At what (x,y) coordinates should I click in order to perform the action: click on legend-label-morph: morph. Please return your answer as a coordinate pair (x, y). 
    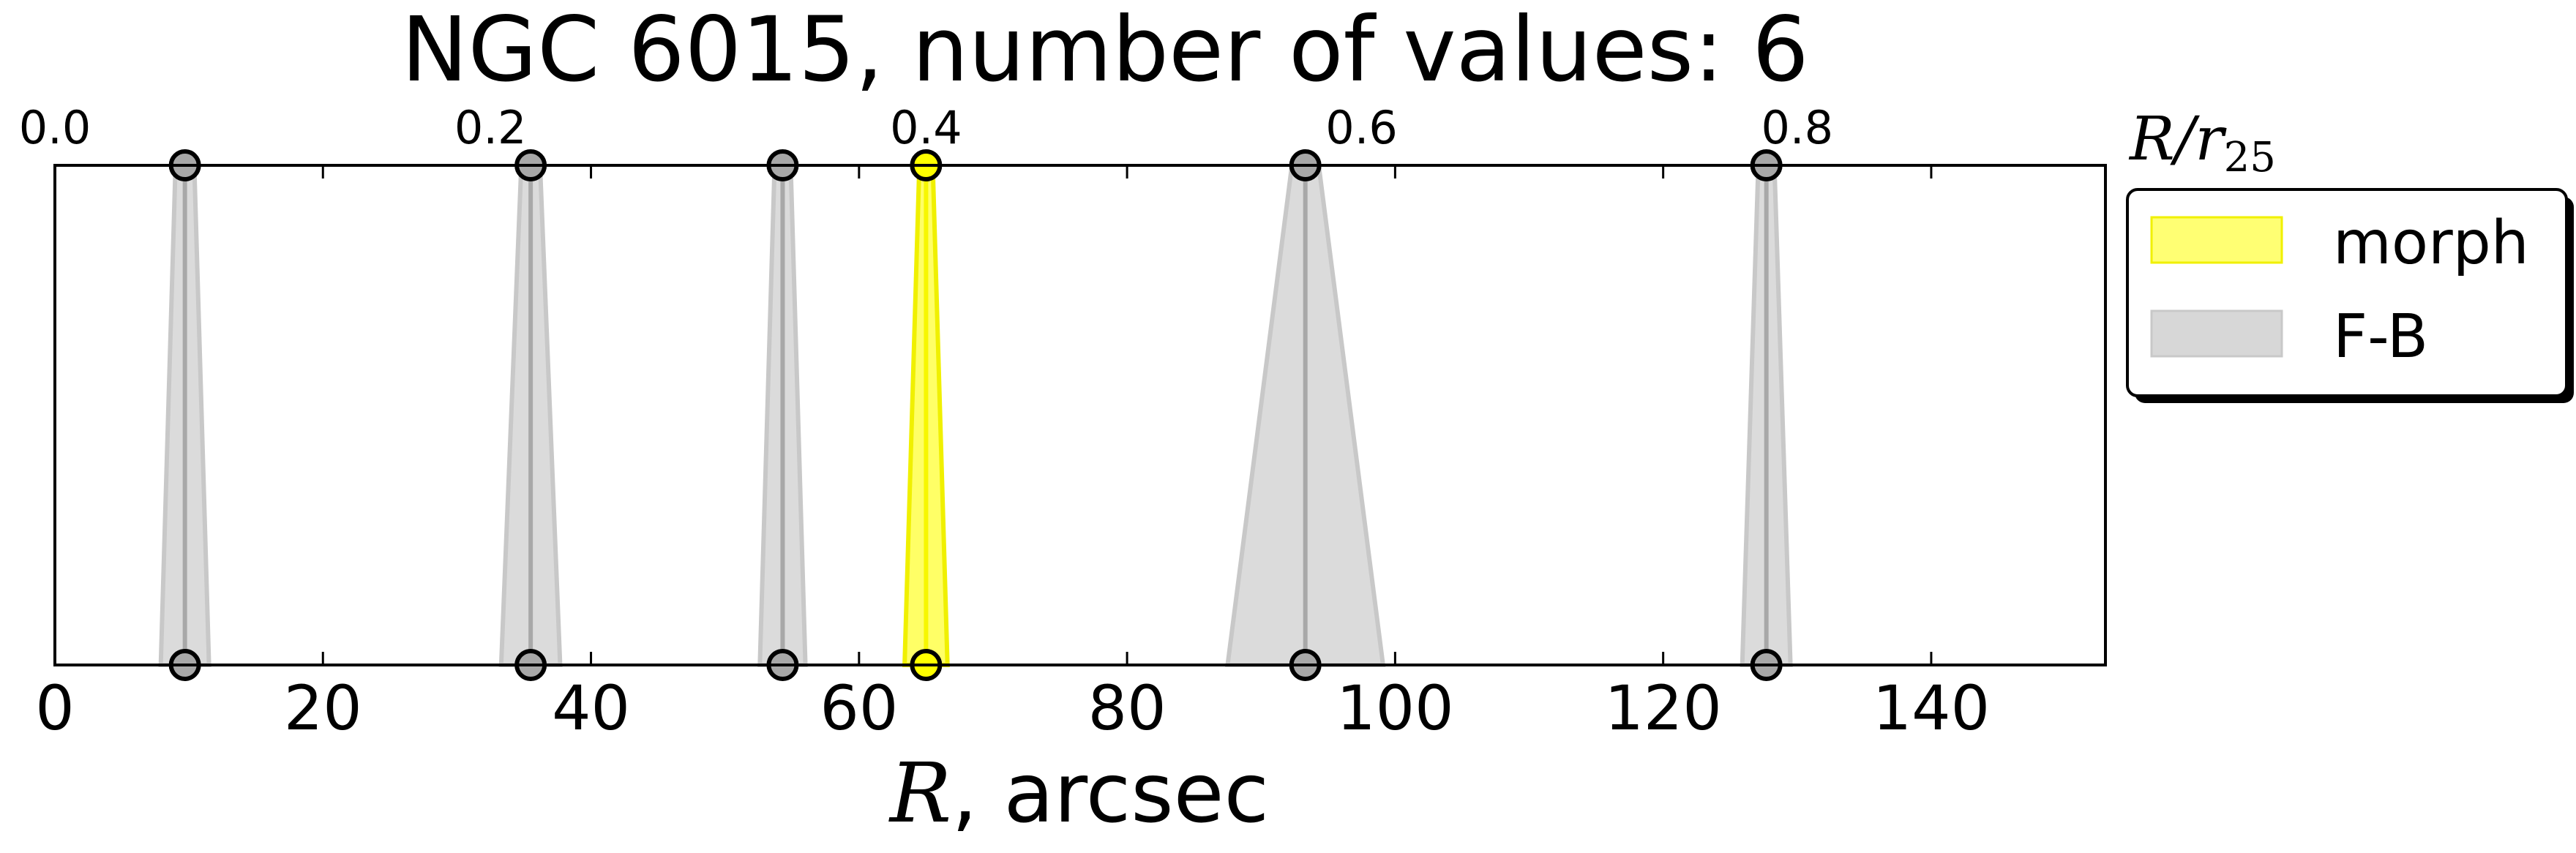
    Looking at the image, I should click on (2431, 243).